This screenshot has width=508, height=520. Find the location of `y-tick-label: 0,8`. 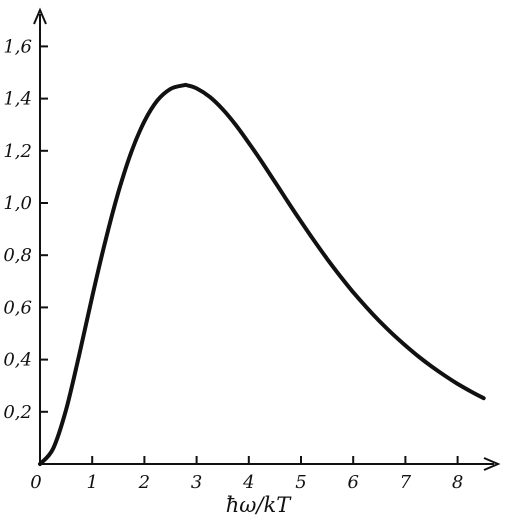

y-tick-label: 0,8 is located at coordinates (17, 255).